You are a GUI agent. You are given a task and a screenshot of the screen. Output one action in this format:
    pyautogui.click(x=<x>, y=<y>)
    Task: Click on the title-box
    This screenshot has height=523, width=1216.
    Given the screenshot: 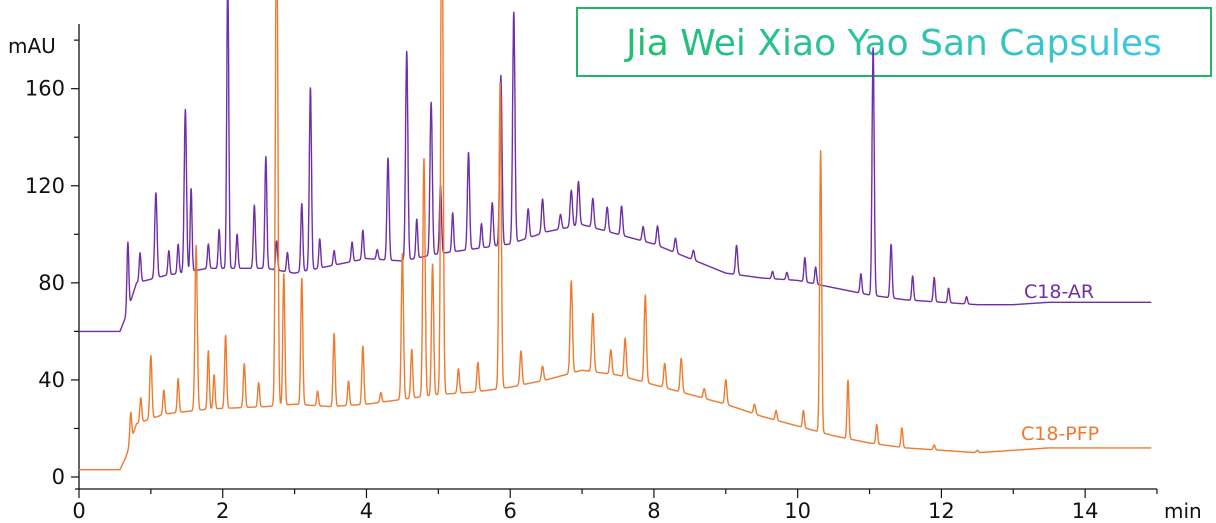 What is the action you would take?
    pyautogui.click(x=894, y=42)
    